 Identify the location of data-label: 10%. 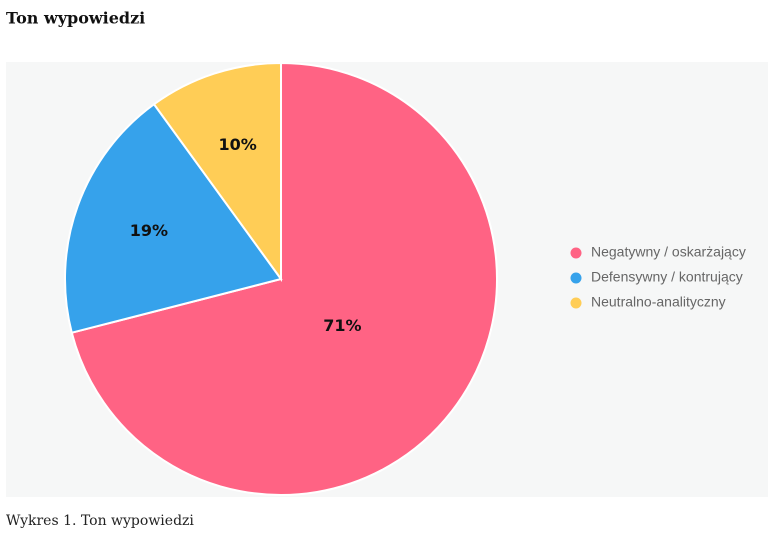
(237, 144).